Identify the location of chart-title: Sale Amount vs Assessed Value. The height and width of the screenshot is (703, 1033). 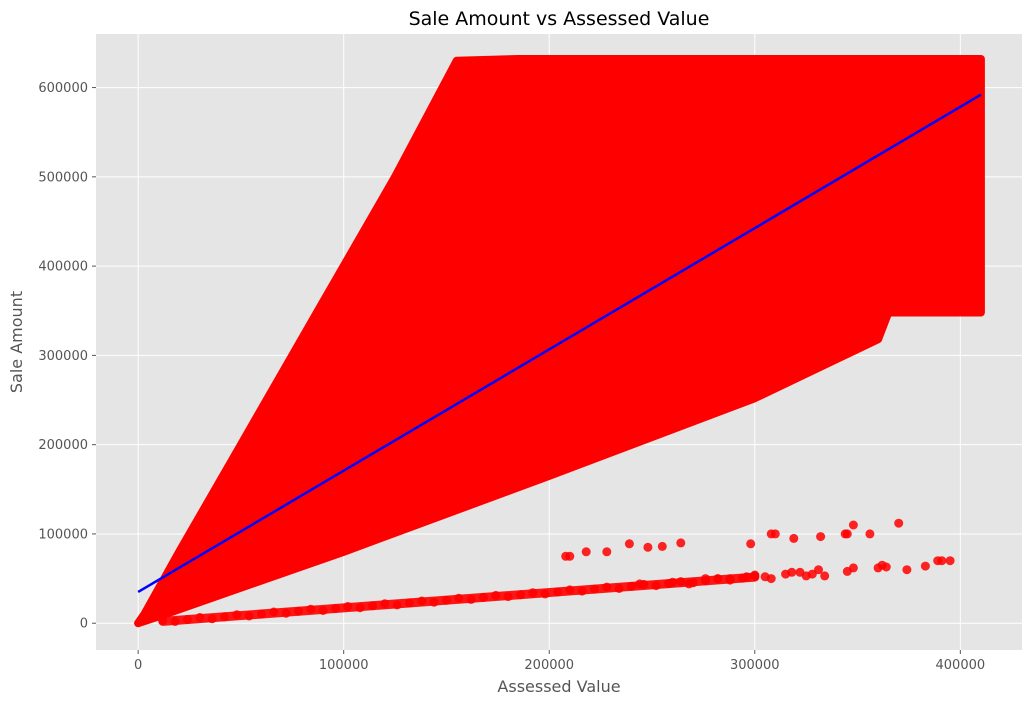
(559, 19).